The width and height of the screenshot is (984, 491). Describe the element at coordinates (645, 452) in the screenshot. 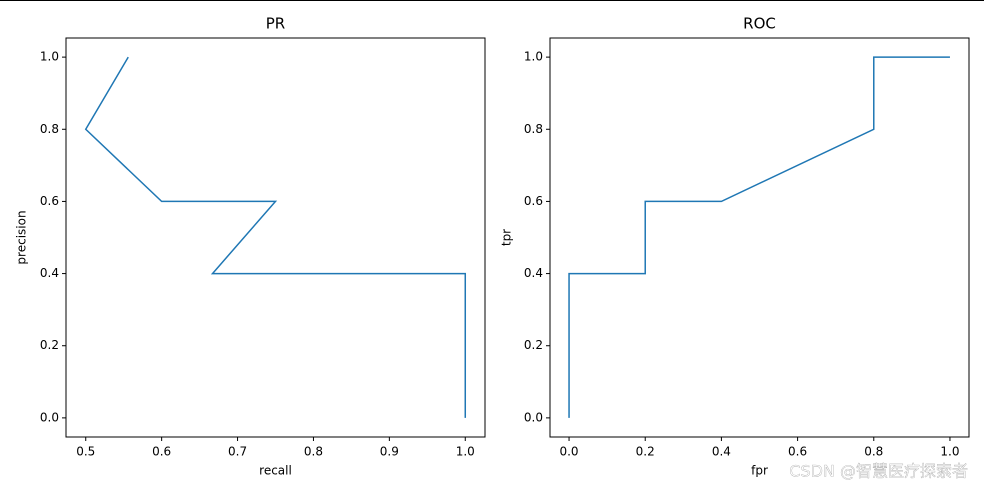

I see `x-tick-label: 0.2` at that location.